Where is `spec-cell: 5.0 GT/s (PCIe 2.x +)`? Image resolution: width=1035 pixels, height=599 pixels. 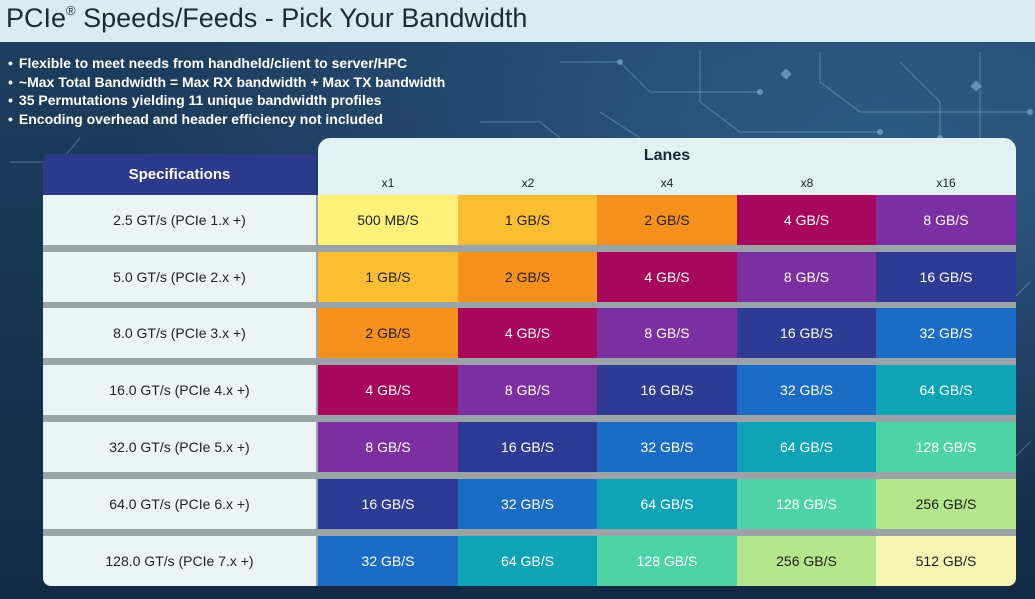 spec-cell: 5.0 GT/s (PCIe 2.x +) is located at coordinates (179, 277).